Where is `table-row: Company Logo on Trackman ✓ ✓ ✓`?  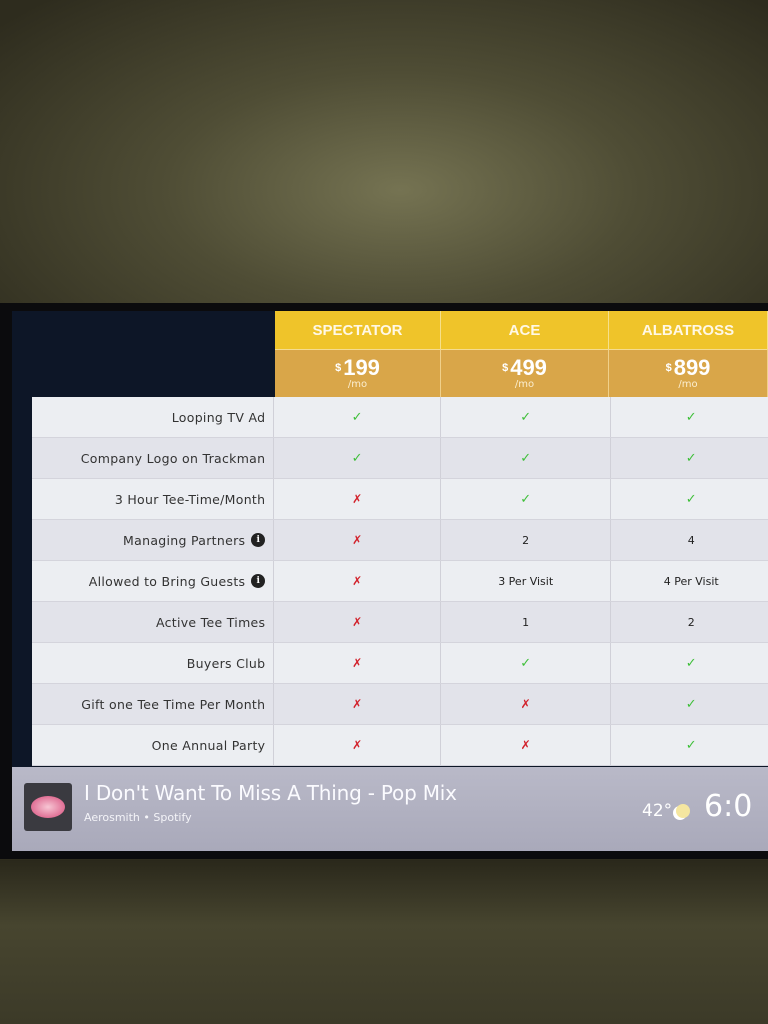 table-row: Company Logo on Trackman ✓ ✓ ✓ is located at coordinates (400, 458).